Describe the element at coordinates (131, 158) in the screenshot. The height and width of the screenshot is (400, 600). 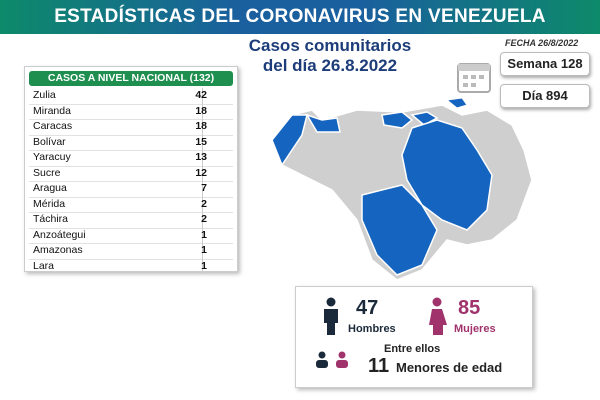
I see `table-row: Yaracuy 13` at that location.